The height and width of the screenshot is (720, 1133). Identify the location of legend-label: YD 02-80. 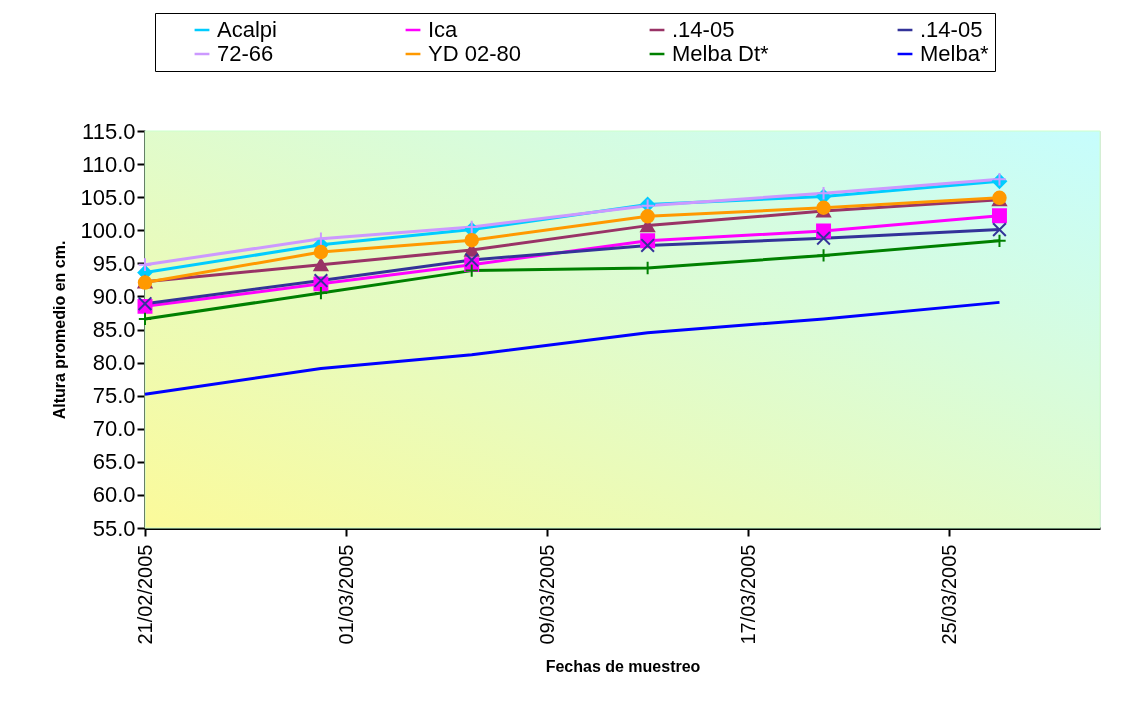
(474, 53).